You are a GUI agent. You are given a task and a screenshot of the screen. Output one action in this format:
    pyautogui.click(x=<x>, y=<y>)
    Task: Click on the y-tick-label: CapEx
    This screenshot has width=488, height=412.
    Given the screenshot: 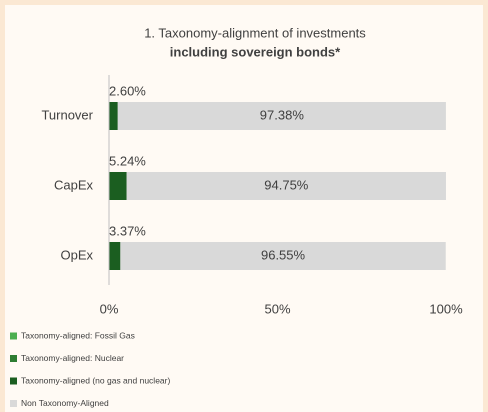 What is the action you would take?
    pyautogui.click(x=74, y=184)
    